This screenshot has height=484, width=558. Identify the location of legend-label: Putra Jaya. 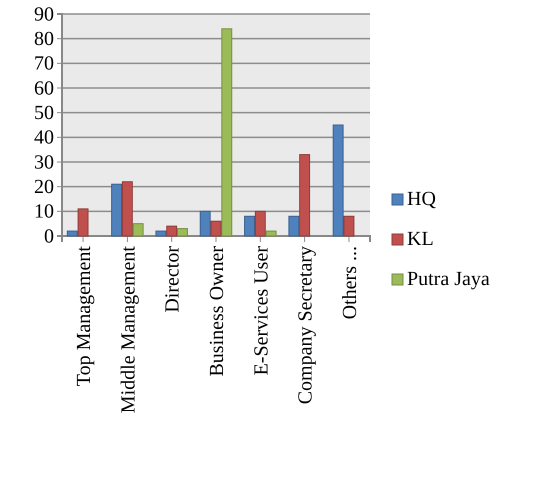
(448, 279).